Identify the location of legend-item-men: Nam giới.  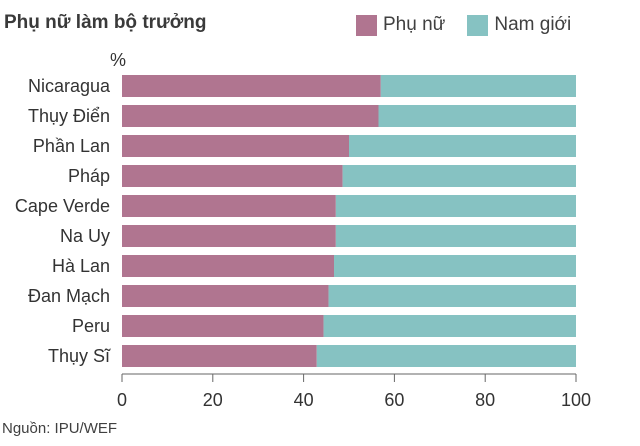
(519, 25).